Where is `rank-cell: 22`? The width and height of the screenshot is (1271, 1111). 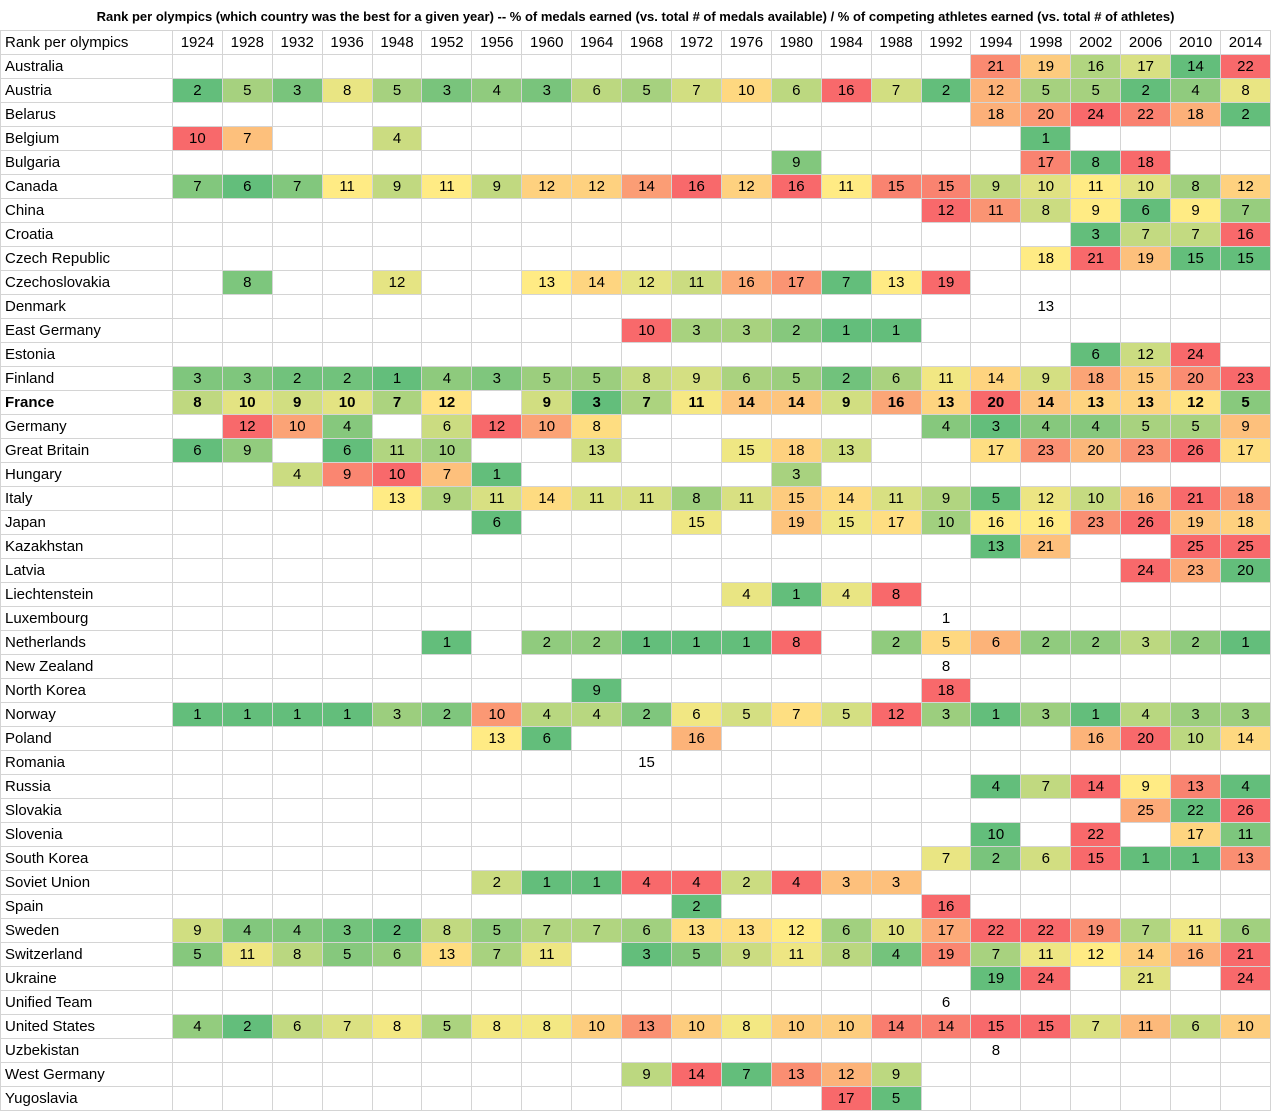
rank-cell: 22 is located at coordinates (1195, 810).